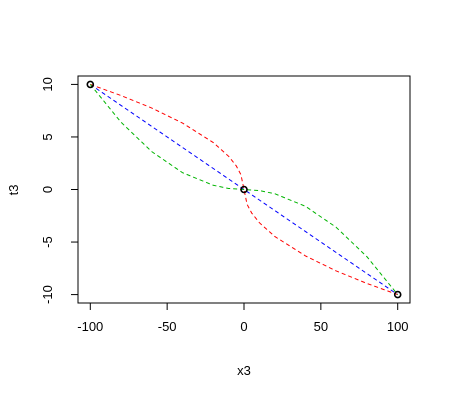  What do you see at coordinates (47, 242) in the screenshot?
I see `y-tick-label: -5` at bounding box center [47, 242].